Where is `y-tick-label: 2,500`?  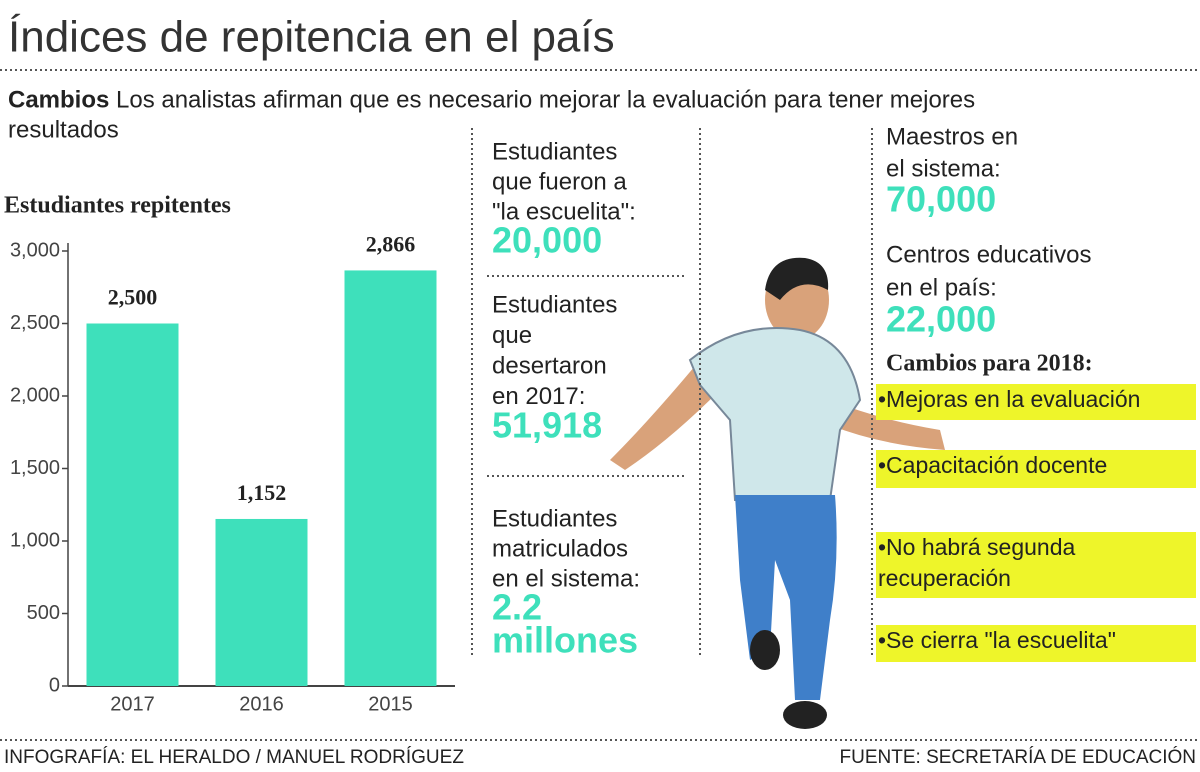
y-tick-label: 2,500 is located at coordinates (35, 323).